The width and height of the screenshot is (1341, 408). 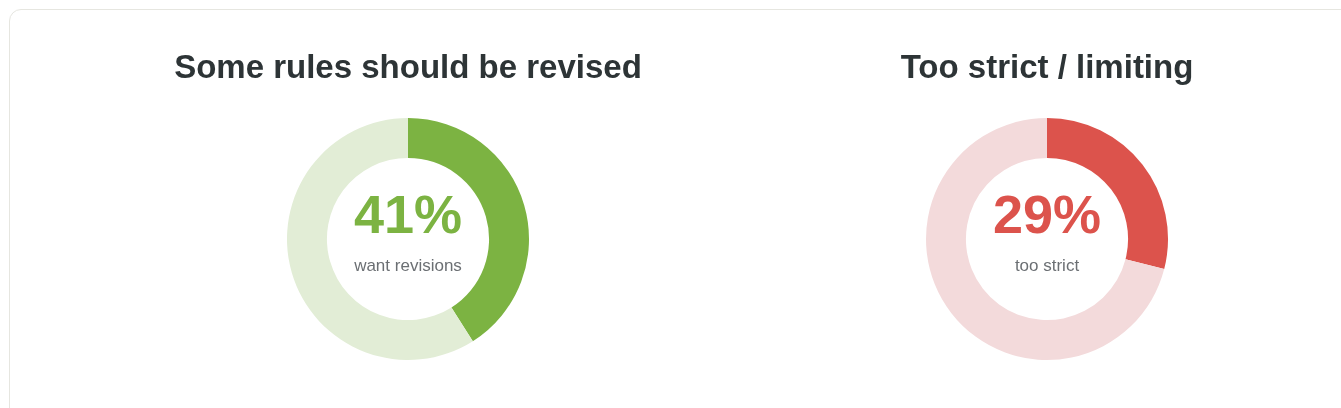 I want to click on chart-title: Some rules should be revised, so click(x=408, y=67).